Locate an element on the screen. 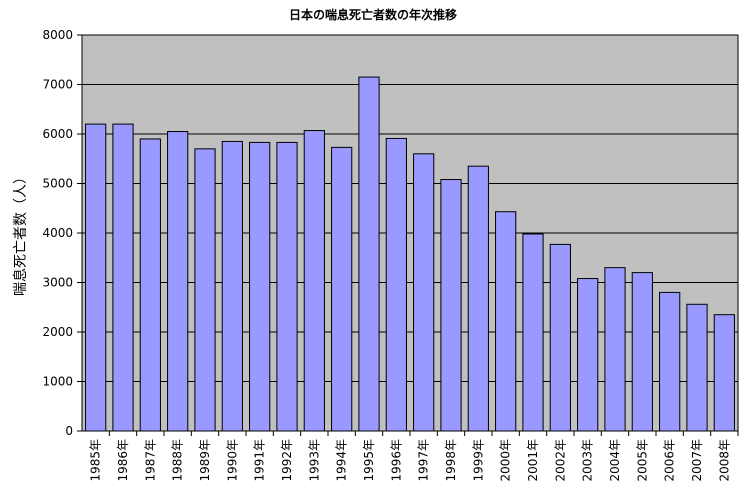  y-tick-label: 4000 is located at coordinates (57, 233).